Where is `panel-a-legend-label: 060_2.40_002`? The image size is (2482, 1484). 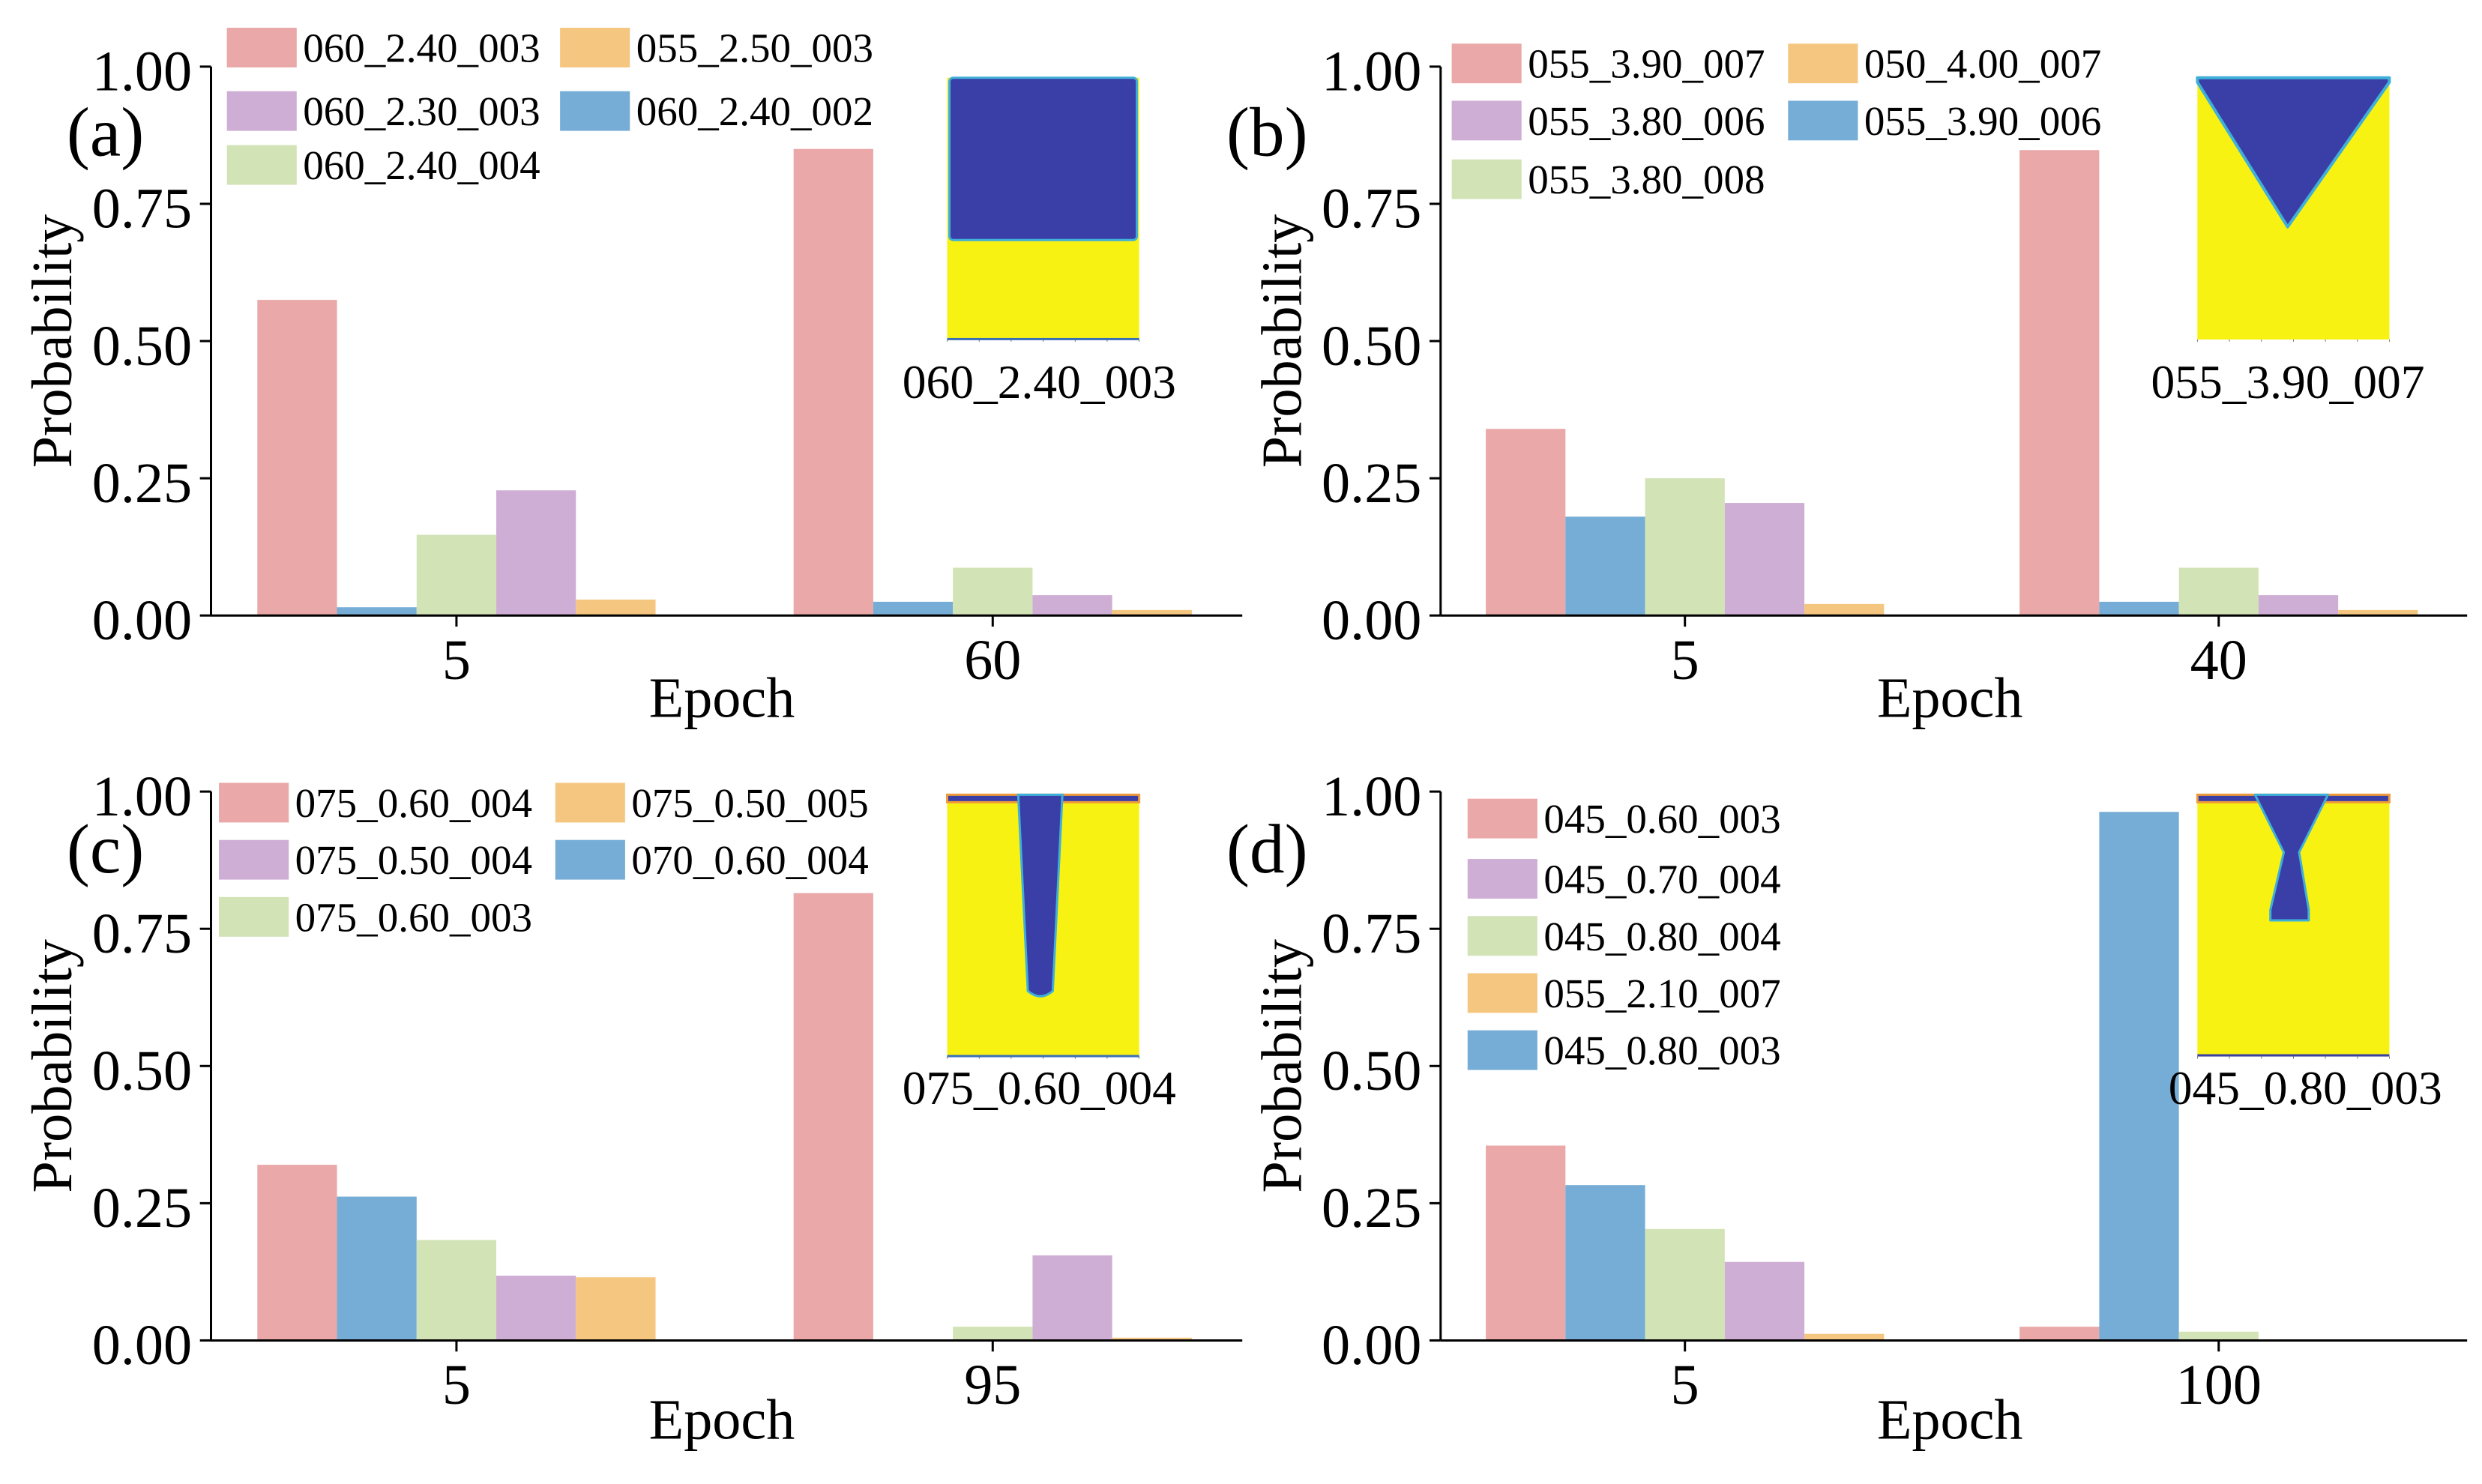
panel-a-legend-label: 060_2.40_002 is located at coordinates (754, 111).